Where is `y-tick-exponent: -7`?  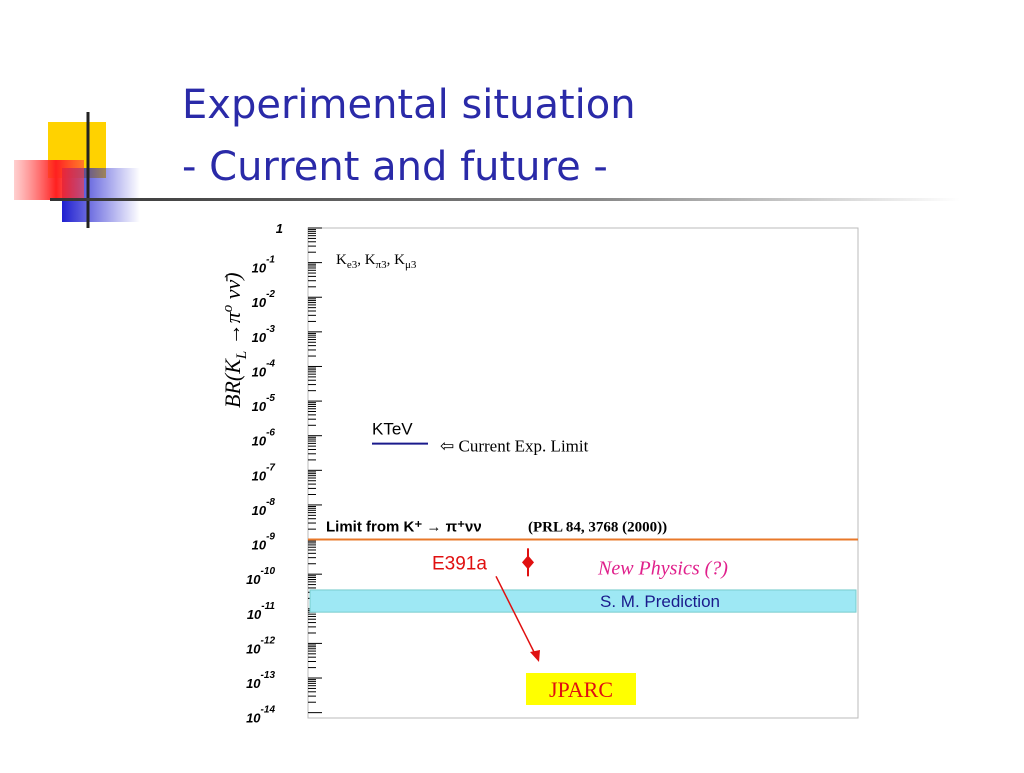 y-tick-exponent: -7 is located at coordinates (270, 467).